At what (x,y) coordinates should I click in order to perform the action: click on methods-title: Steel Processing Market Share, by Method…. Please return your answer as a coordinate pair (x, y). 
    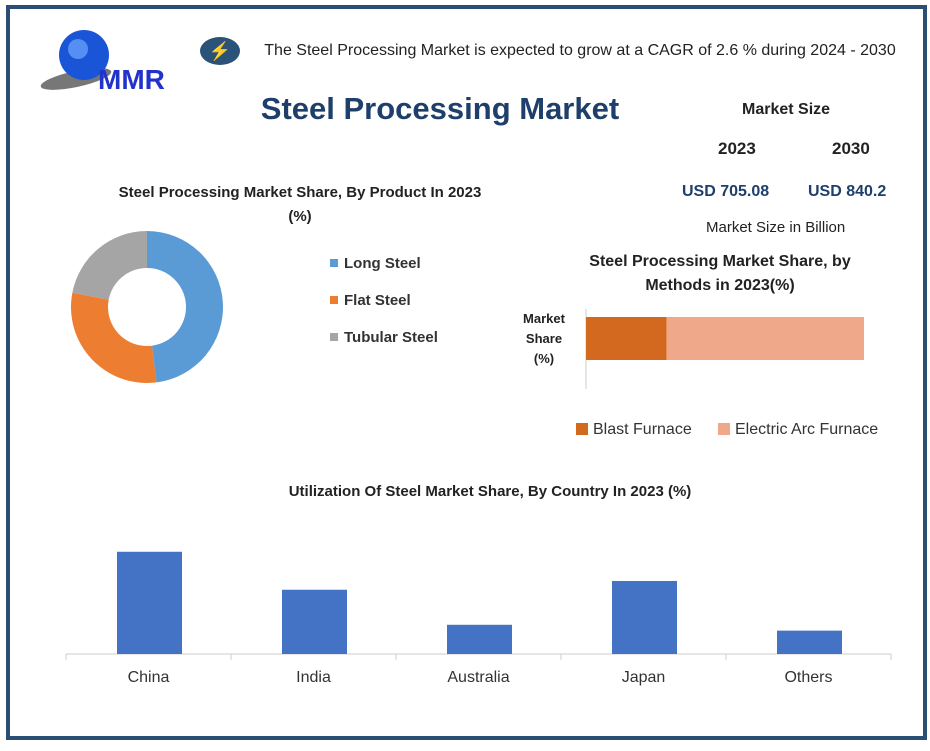
    Looking at the image, I should click on (720, 273).